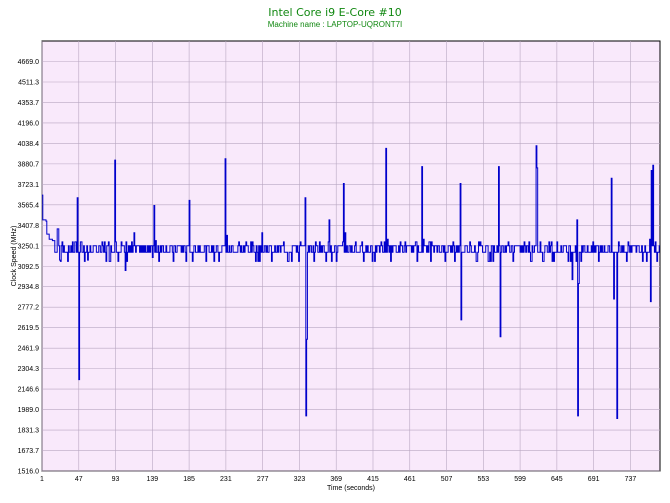 This screenshot has width=670, height=503. What do you see at coordinates (335, 12) in the screenshot?
I see `chart-title: Intel Core i9 E-Core #10` at bounding box center [335, 12].